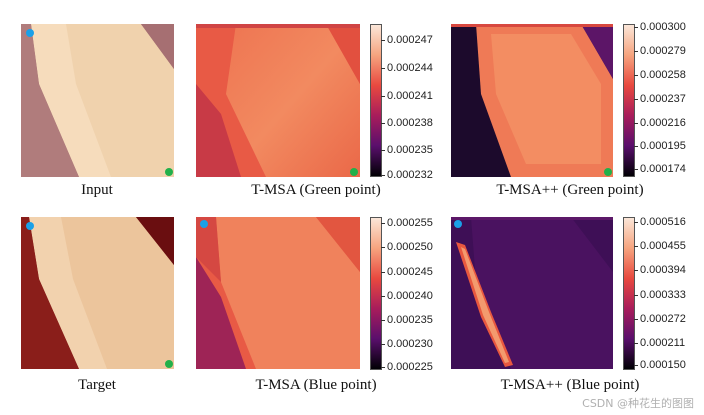 This screenshot has width=704, height=415. I want to click on tick-label: 0.000300, so click(663, 27).